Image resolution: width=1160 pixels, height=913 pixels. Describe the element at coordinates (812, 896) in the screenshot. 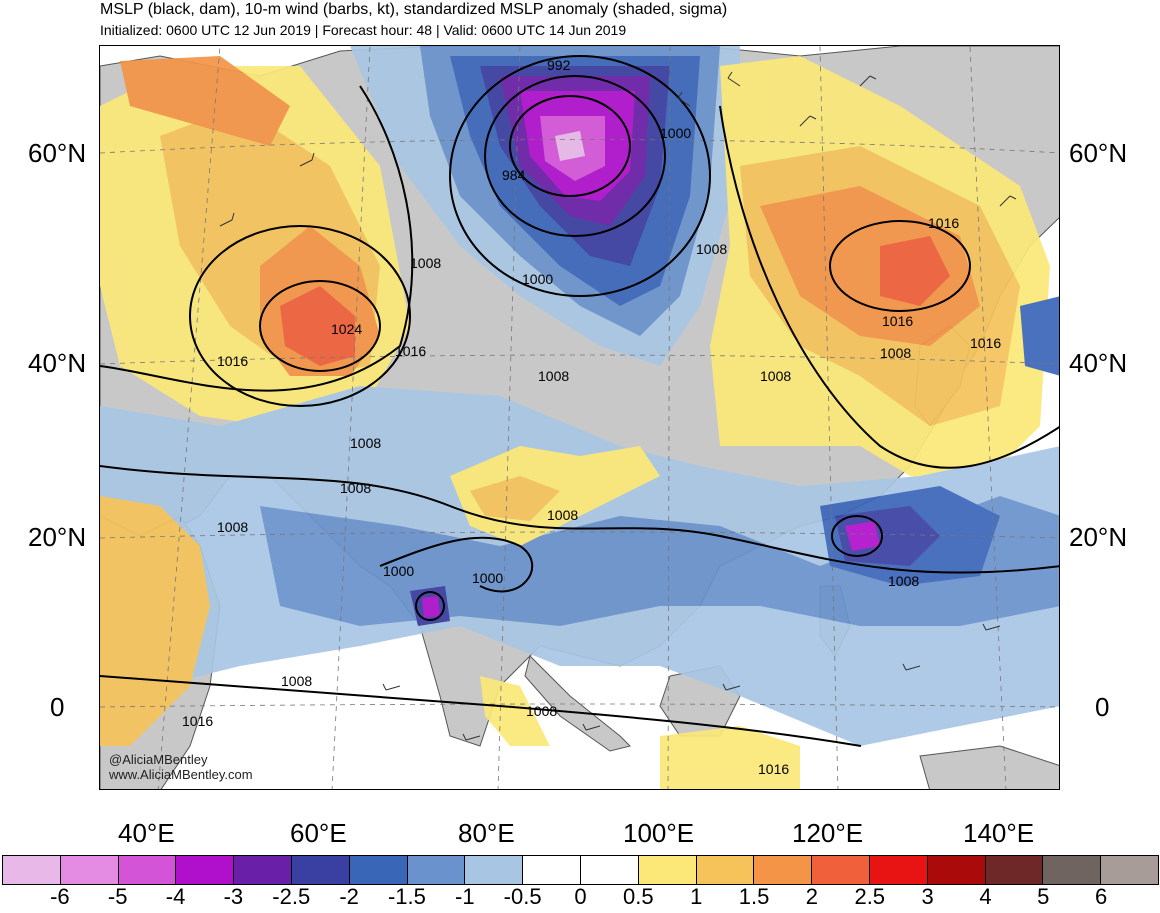

I see `colorbar-tick-label: 2` at that location.